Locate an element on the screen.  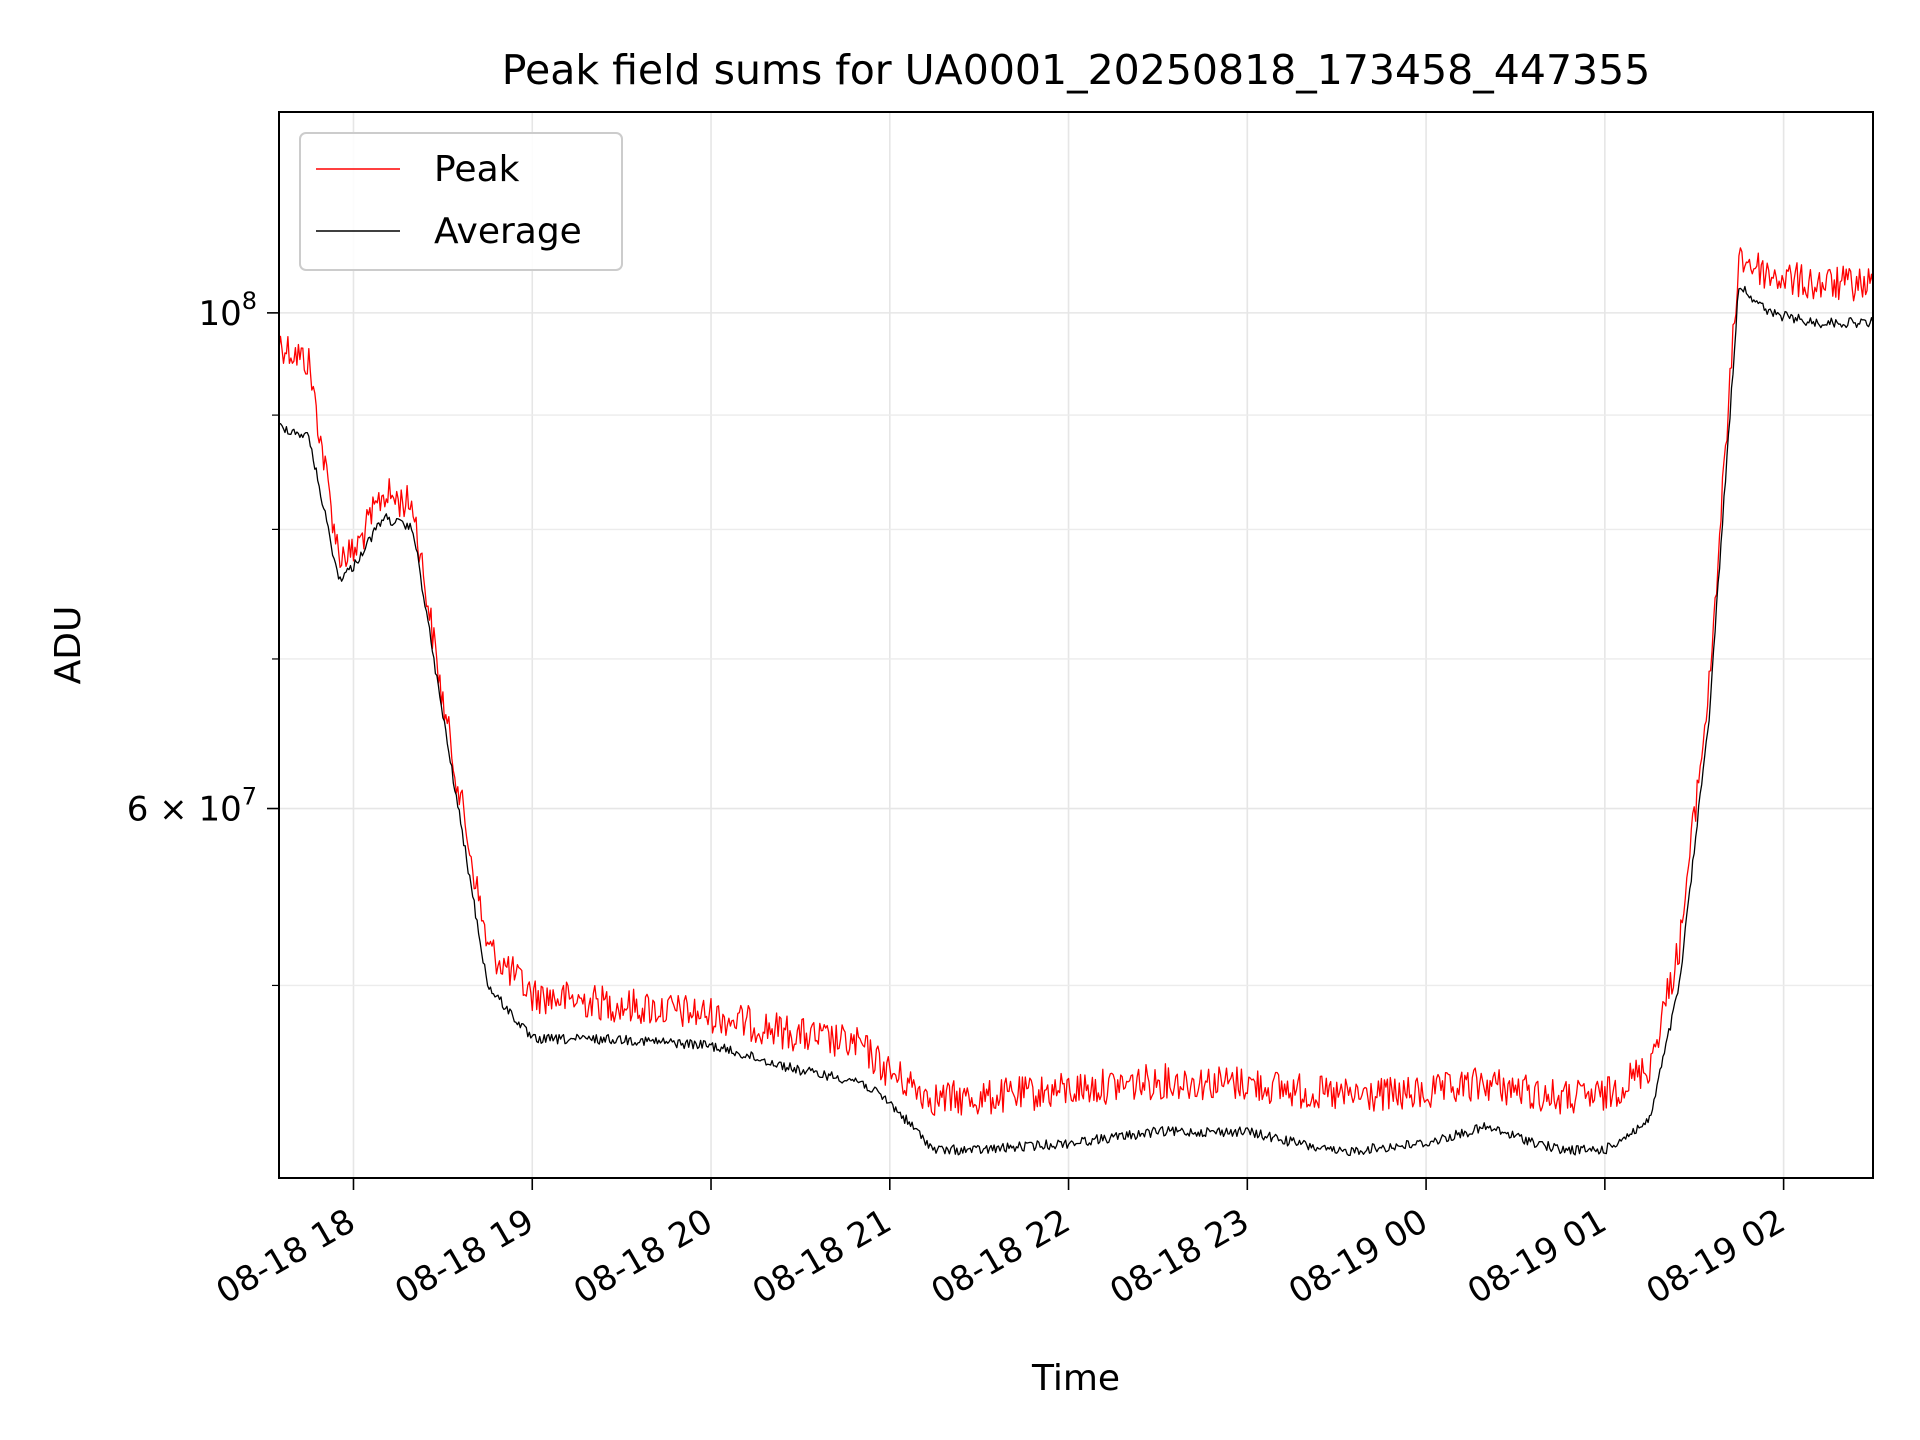
legend-label-peak: Peak is located at coordinates (477, 169).